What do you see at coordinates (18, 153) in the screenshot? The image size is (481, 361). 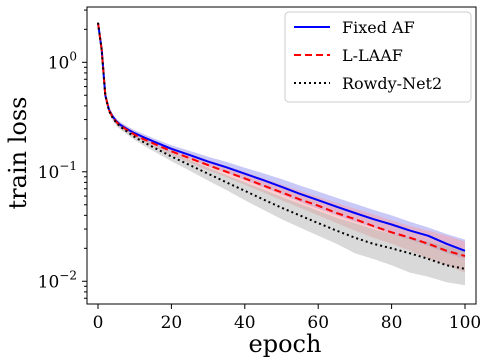 I see `y-axis-label: train loss` at bounding box center [18, 153].